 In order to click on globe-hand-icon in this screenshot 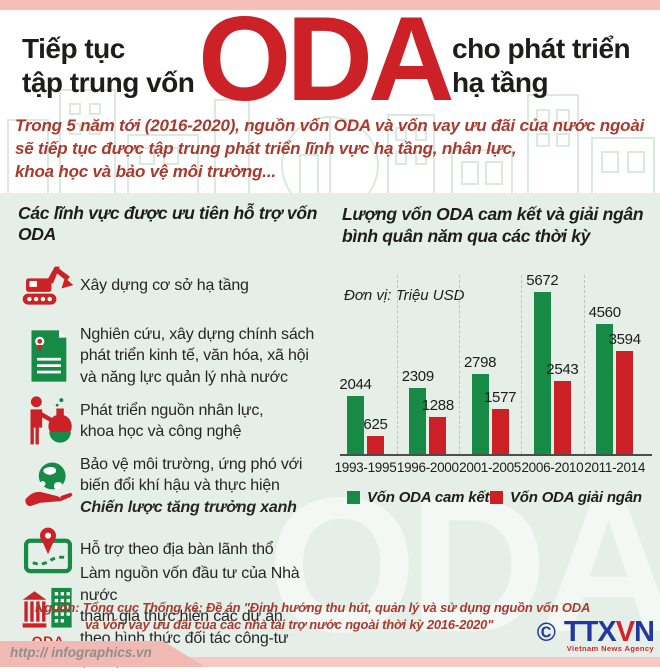, I will do `click(48, 486)`.